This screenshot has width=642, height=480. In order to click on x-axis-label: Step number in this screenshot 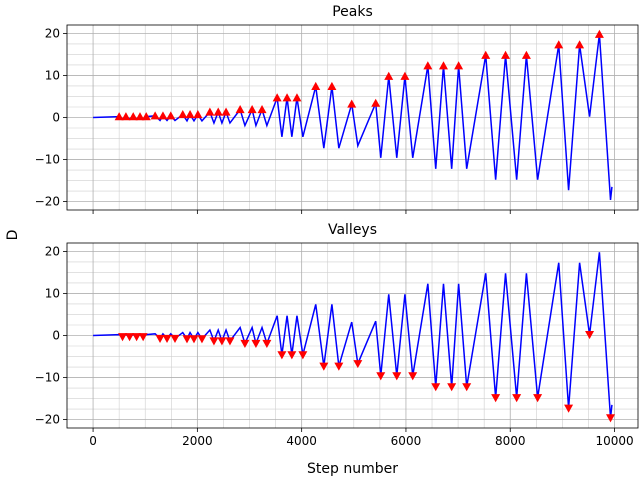, I will do `click(352, 469)`.